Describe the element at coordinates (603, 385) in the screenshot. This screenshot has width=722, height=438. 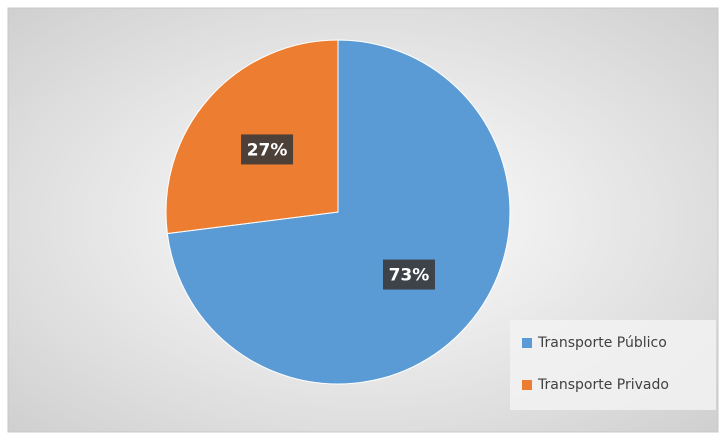
I see `legend-label: Transporte Privado` at that location.